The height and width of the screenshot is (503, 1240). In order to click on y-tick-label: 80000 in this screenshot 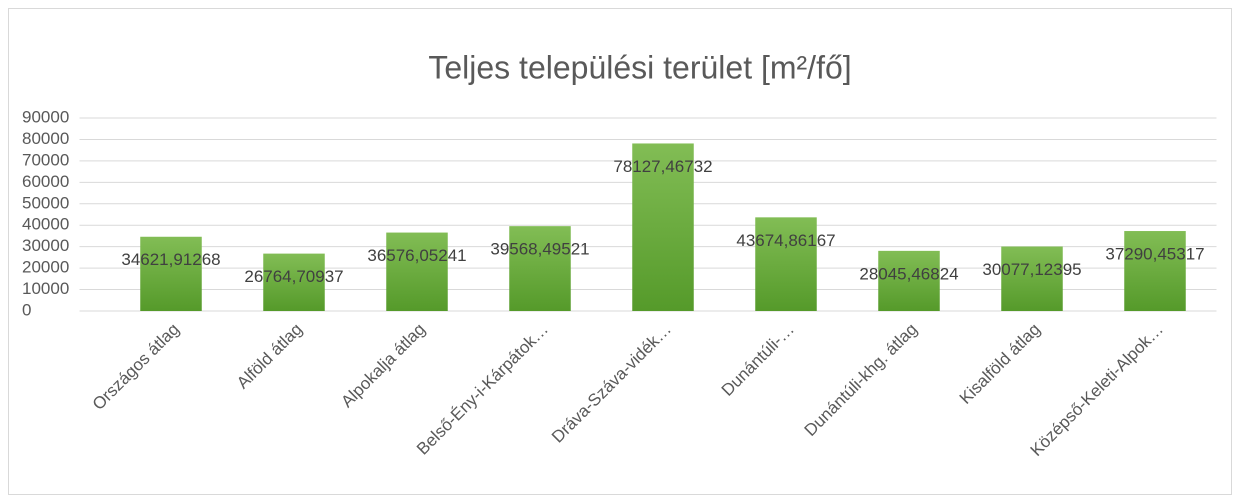, I will do `click(45, 138)`.